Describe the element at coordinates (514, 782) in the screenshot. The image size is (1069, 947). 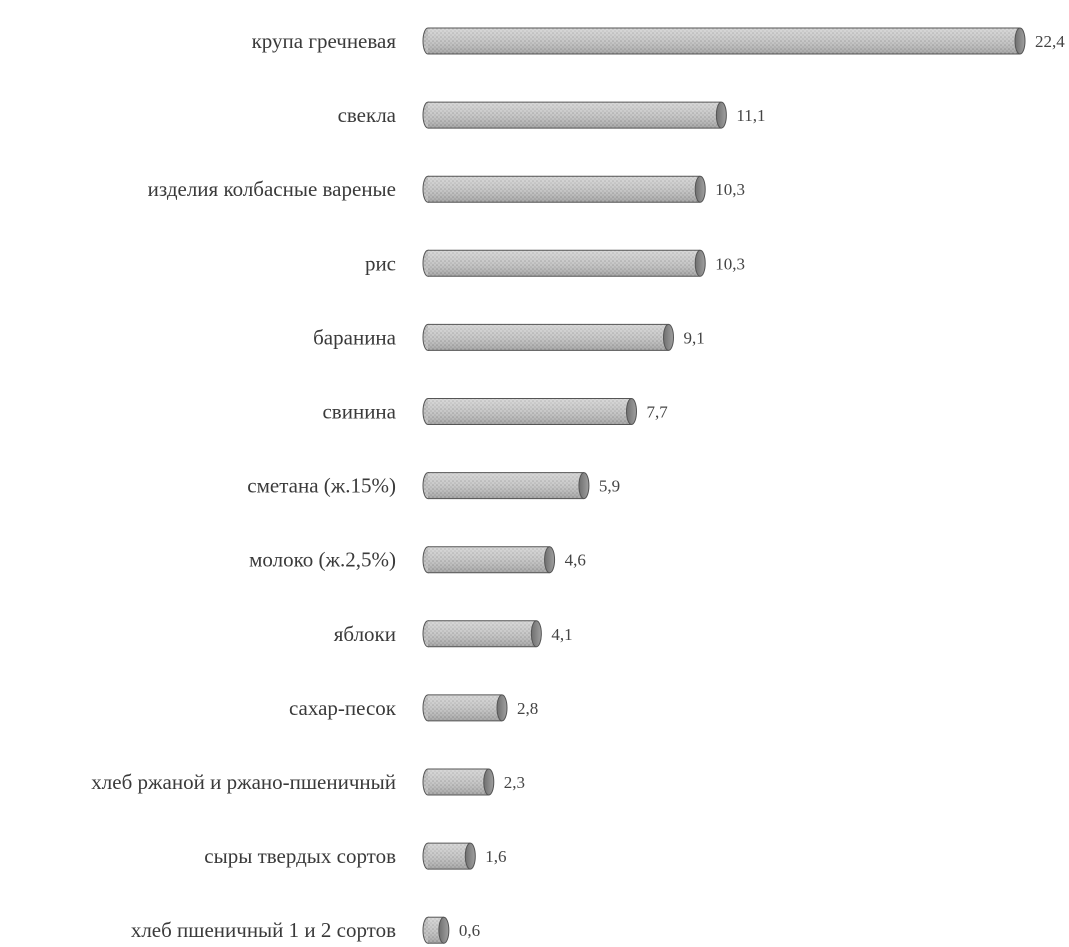
I see `value-label: 2,3` at that location.